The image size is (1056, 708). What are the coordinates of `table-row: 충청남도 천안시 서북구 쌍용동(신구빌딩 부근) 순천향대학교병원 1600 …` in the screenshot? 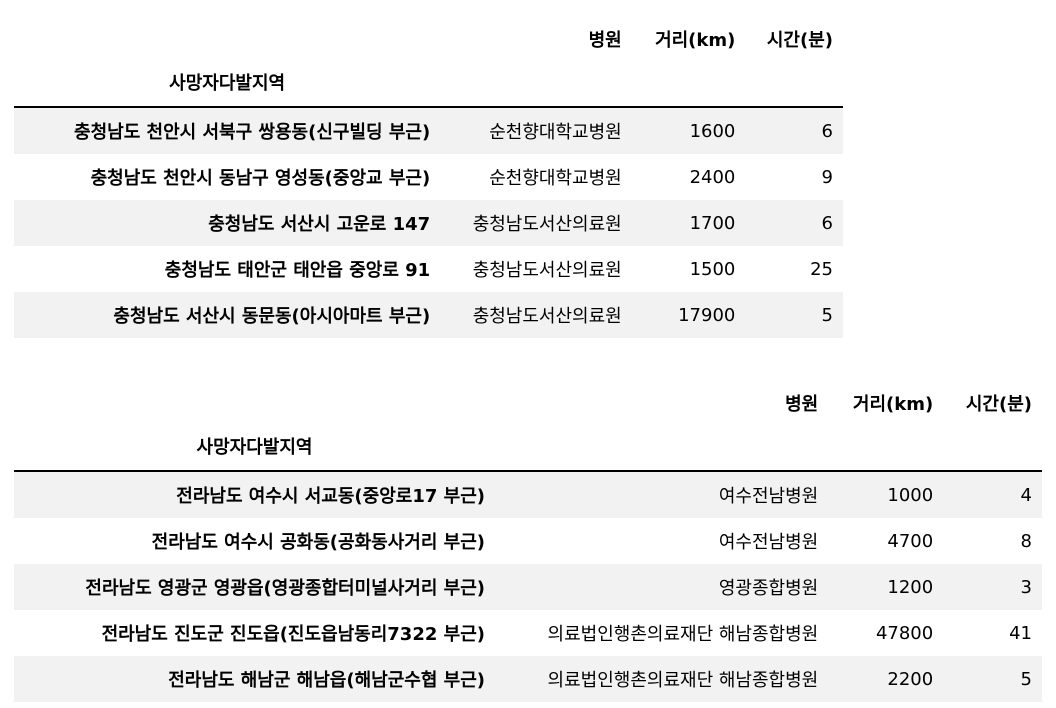 It's located at (428, 130).